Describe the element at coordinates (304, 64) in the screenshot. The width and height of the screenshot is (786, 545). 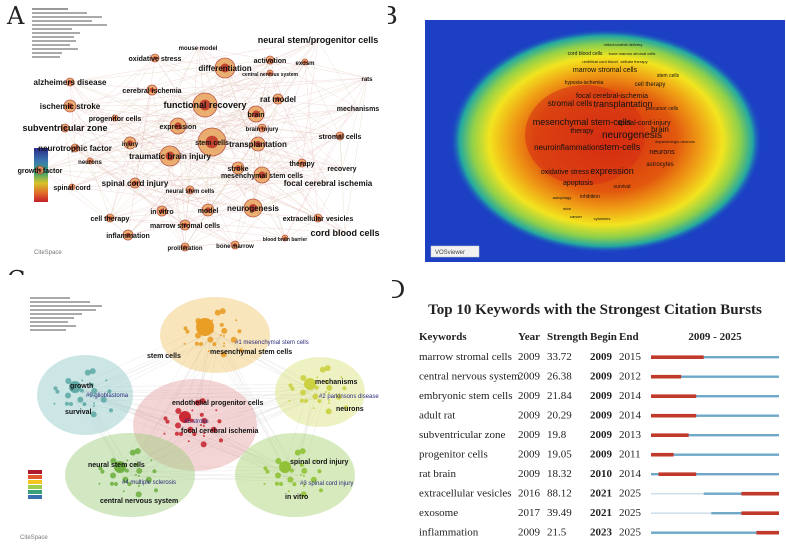
I see `keyword-label: exosm` at that location.